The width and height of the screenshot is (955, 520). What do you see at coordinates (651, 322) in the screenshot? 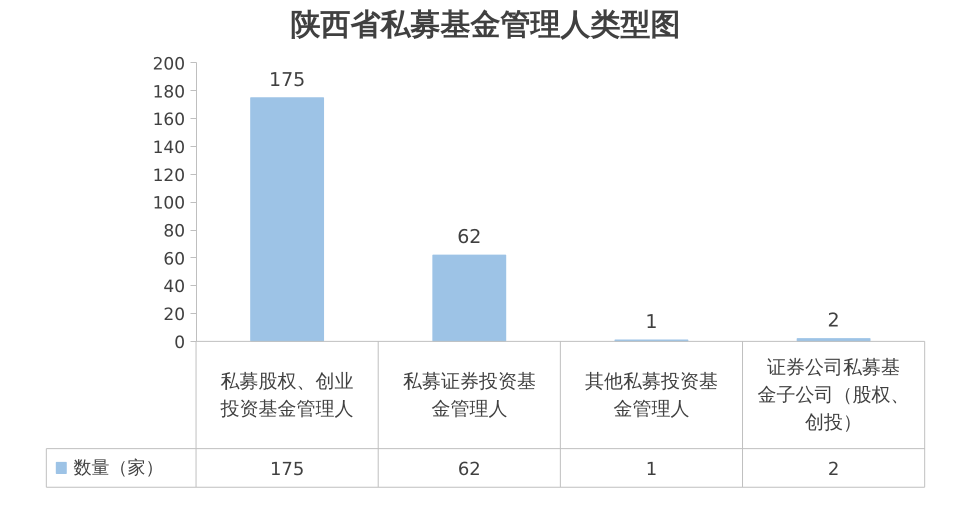
I see `text: 1` at bounding box center [651, 322].